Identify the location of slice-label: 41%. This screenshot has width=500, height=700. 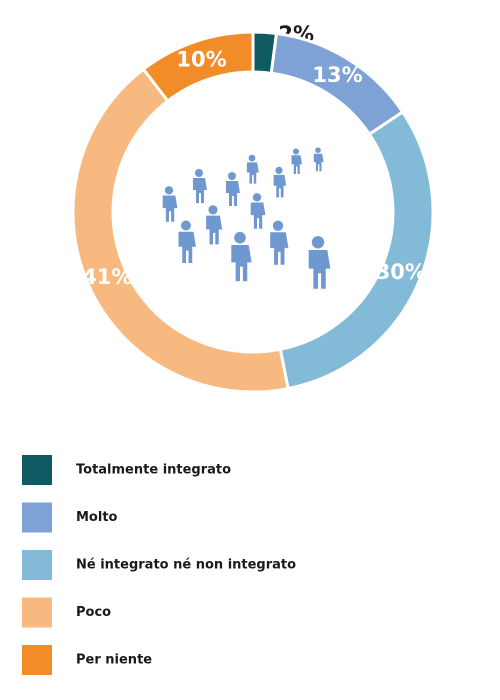
(107, 277).